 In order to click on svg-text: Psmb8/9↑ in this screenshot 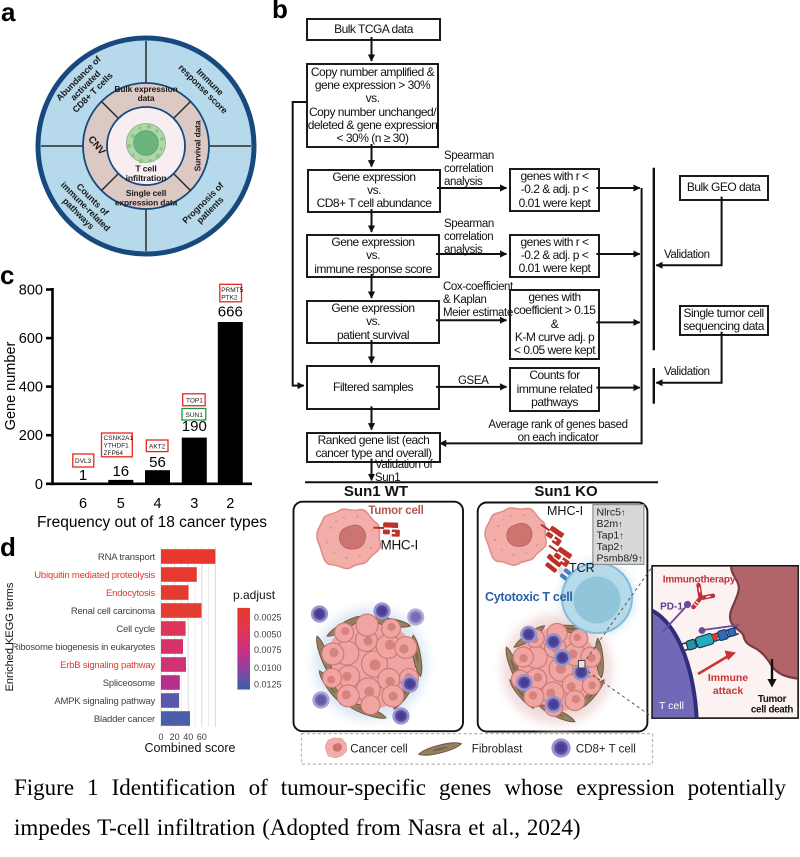, I will do `click(620, 559)`.